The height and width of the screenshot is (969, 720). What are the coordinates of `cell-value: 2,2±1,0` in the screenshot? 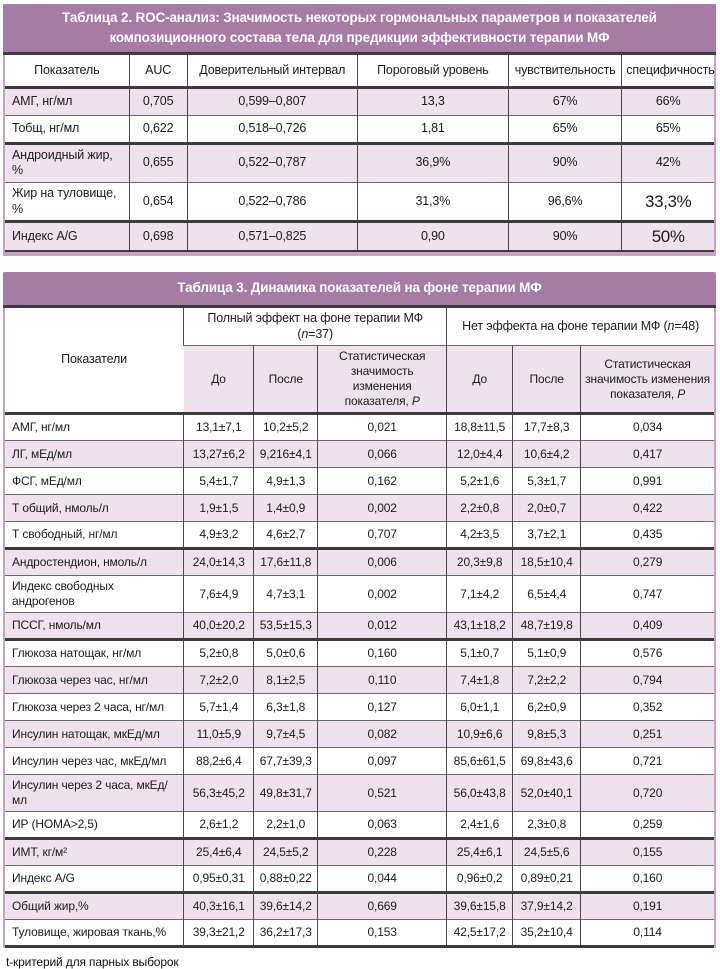 It's located at (285, 825).